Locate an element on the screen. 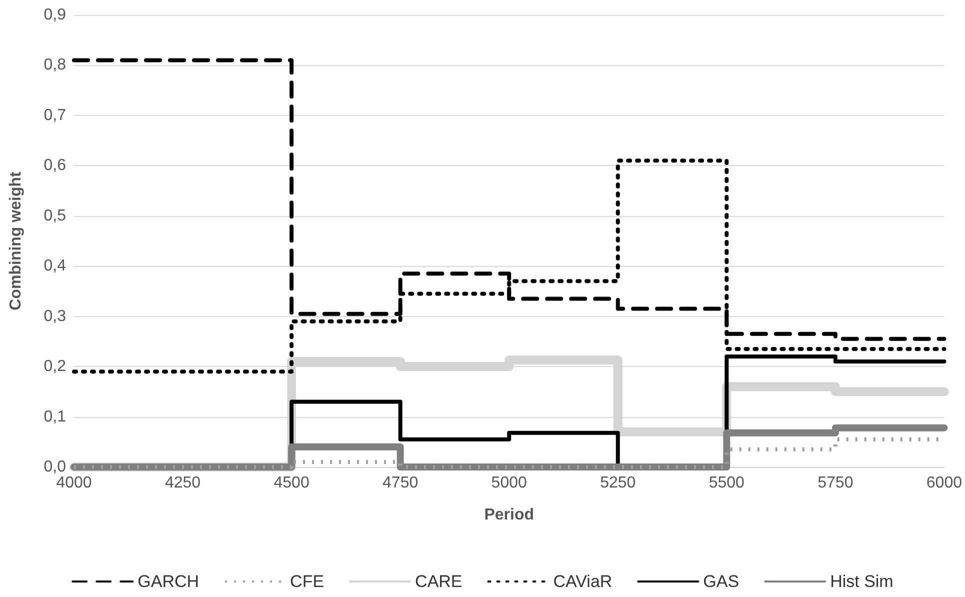  y-tick-label: 0,3 is located at coordinates (55, 316).